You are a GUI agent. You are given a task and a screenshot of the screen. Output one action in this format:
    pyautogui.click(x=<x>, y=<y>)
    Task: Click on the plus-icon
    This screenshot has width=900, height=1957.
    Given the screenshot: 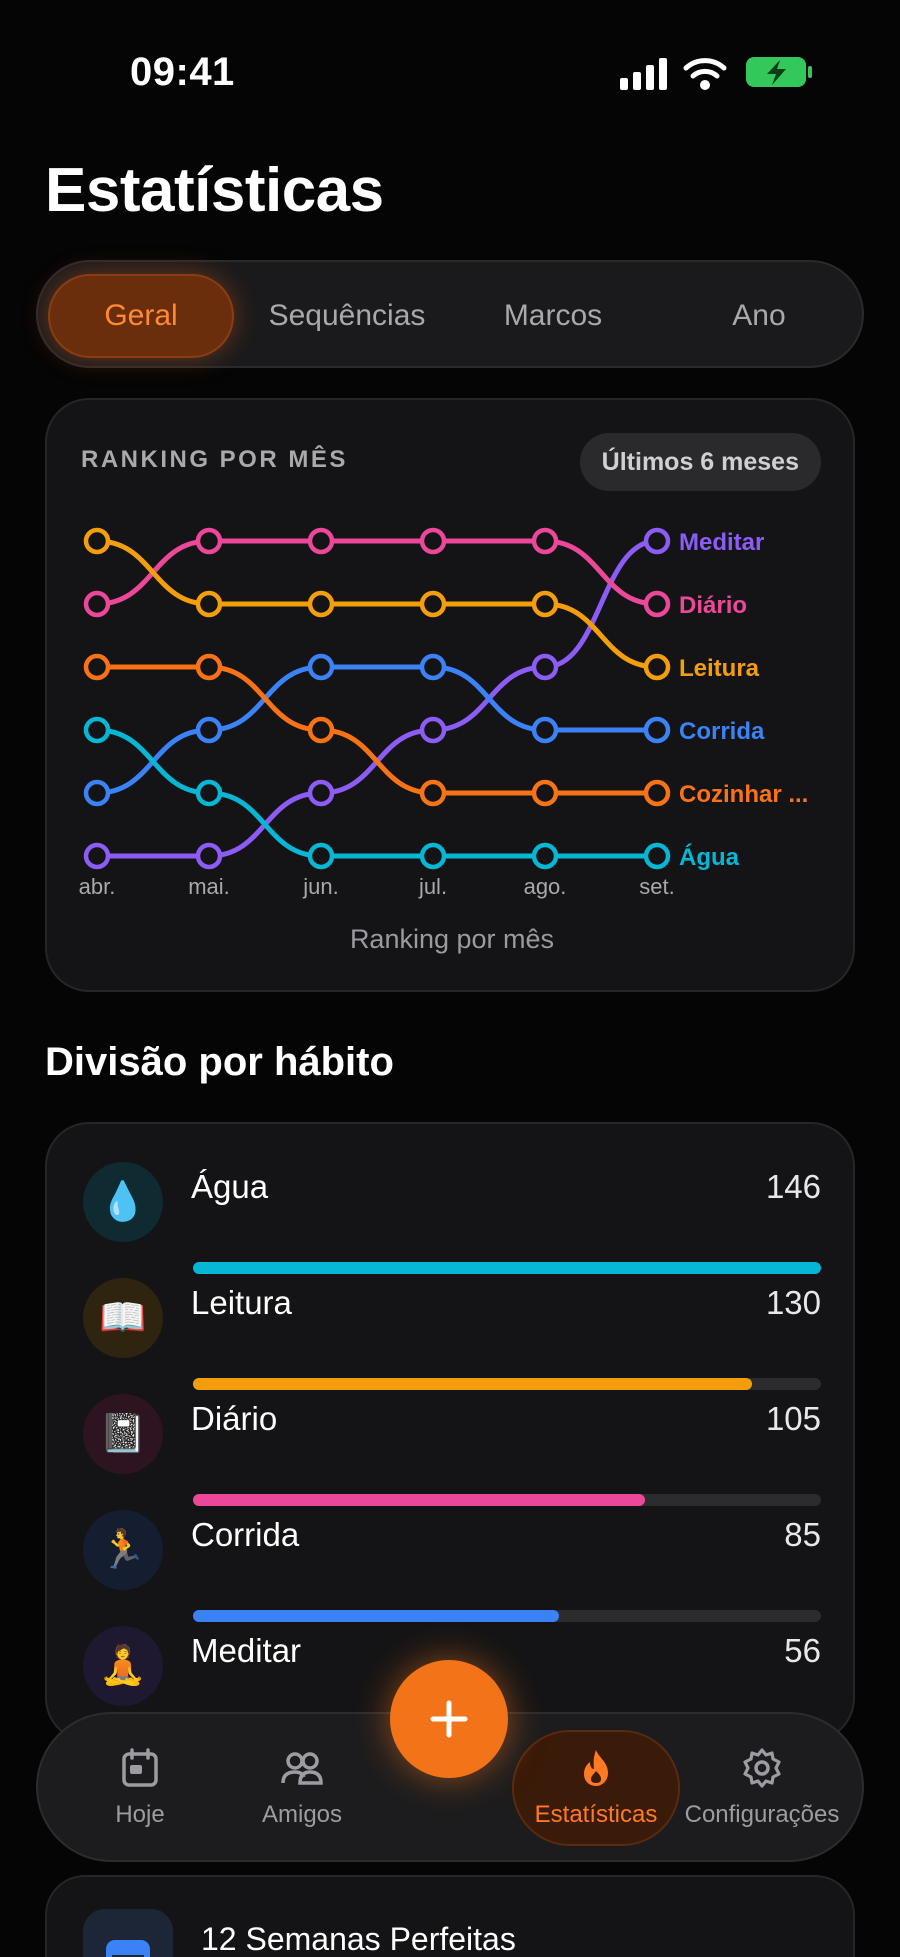 What is the action you would take?
    pyautogui.click(x=449, y=1719)
    